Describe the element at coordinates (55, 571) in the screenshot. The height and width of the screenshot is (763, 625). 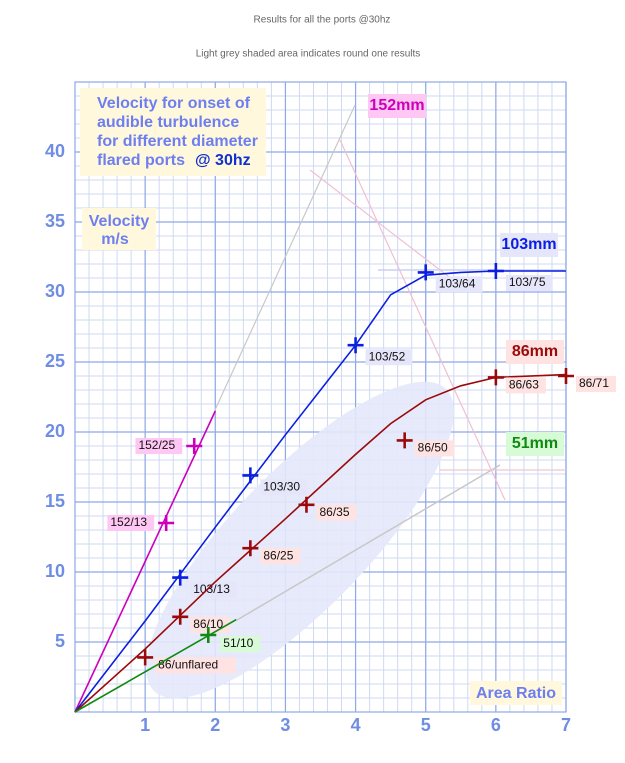
I see `y-tick-label: 10` at that location.